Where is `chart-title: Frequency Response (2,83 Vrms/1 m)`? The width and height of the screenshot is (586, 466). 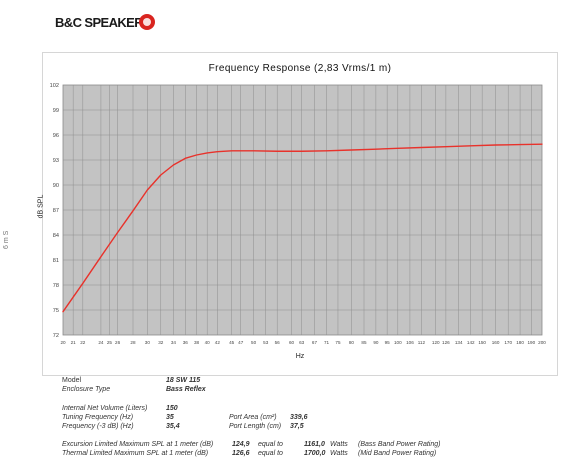
chart-title: Frequency Response (2,83 Vrms/1 m) is located at coordinates (300, 68).